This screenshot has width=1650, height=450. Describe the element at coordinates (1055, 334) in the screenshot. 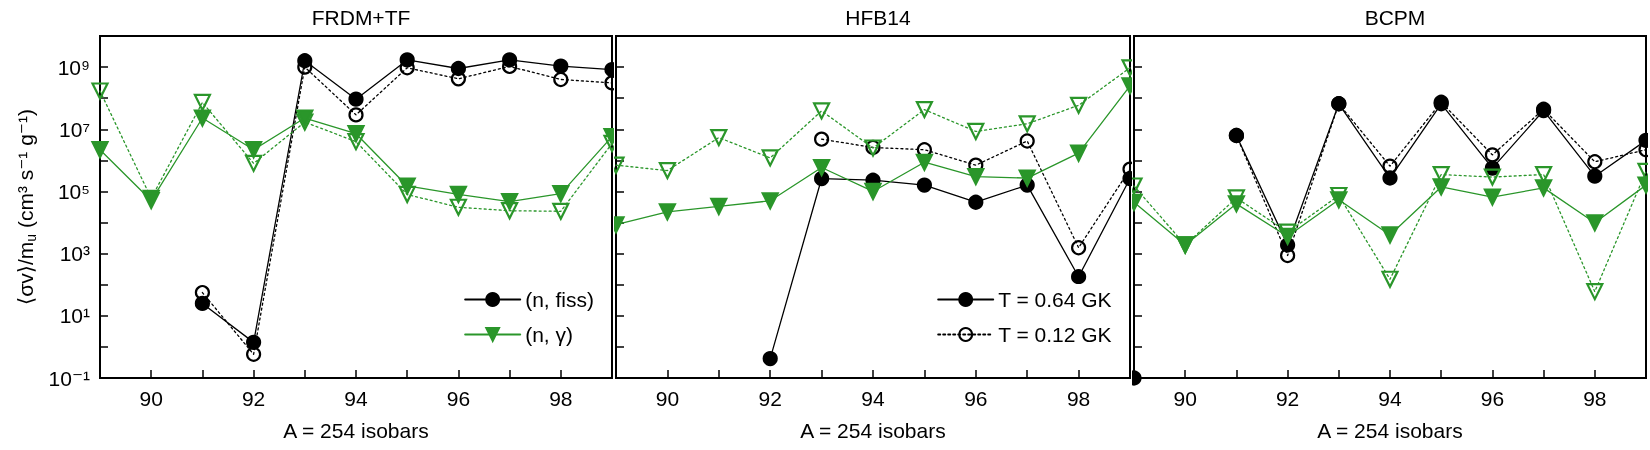

I see `legend-label: T = 0.12 GK` at that location.